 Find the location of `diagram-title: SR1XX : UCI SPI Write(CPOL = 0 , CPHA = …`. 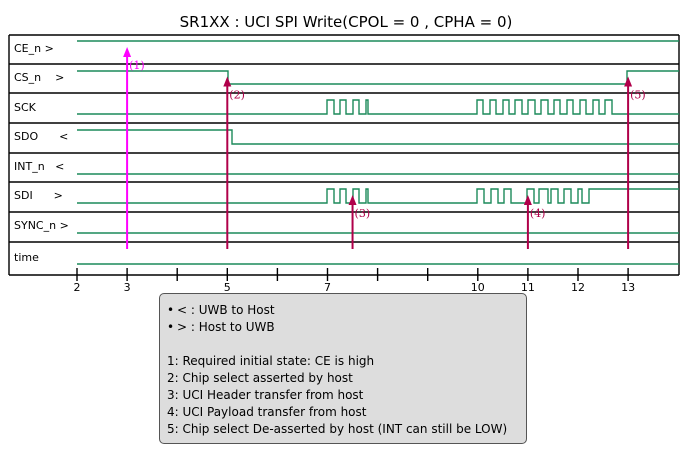

diagram-title: SR1XX : UCI SPI Write(CPOL = 0 , CPHA = … is located at coordinates (346, 22).